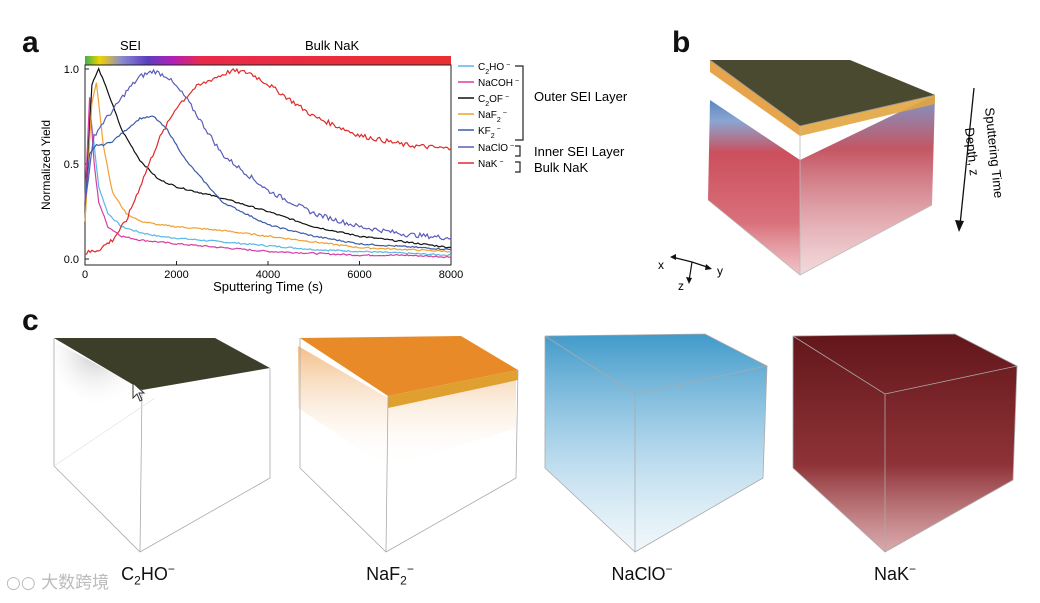 Image resolution: width=1040 pixels, height=603 pixels. What do you see at coordinates (176, 275) in the screenshot?
I see `x-tick-label-1: 2000` at bounding box center [176, 275].